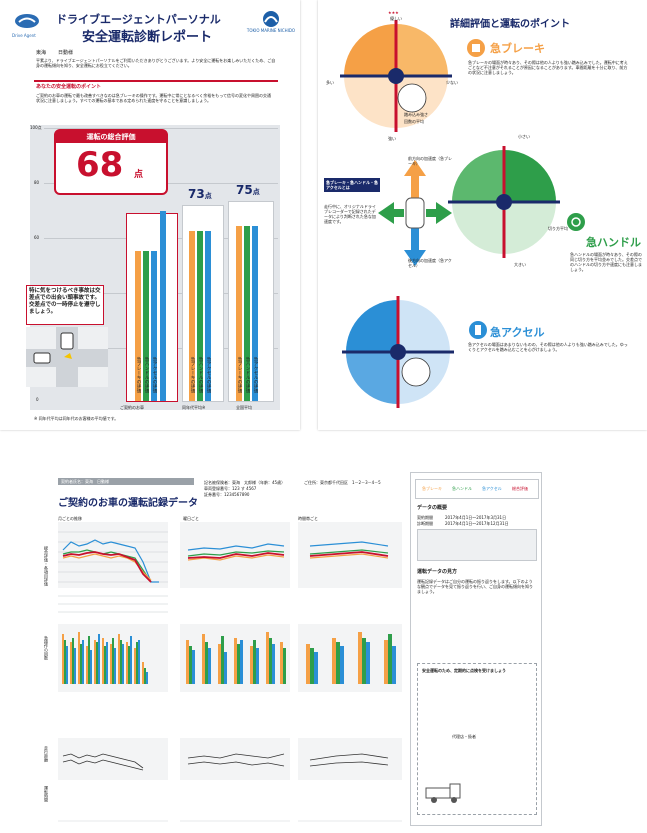 This screenshot has width=647, height=833. I want to click on tips-title: 安全運転のため、定期的に点検を受けましょう, so click(464, 670).